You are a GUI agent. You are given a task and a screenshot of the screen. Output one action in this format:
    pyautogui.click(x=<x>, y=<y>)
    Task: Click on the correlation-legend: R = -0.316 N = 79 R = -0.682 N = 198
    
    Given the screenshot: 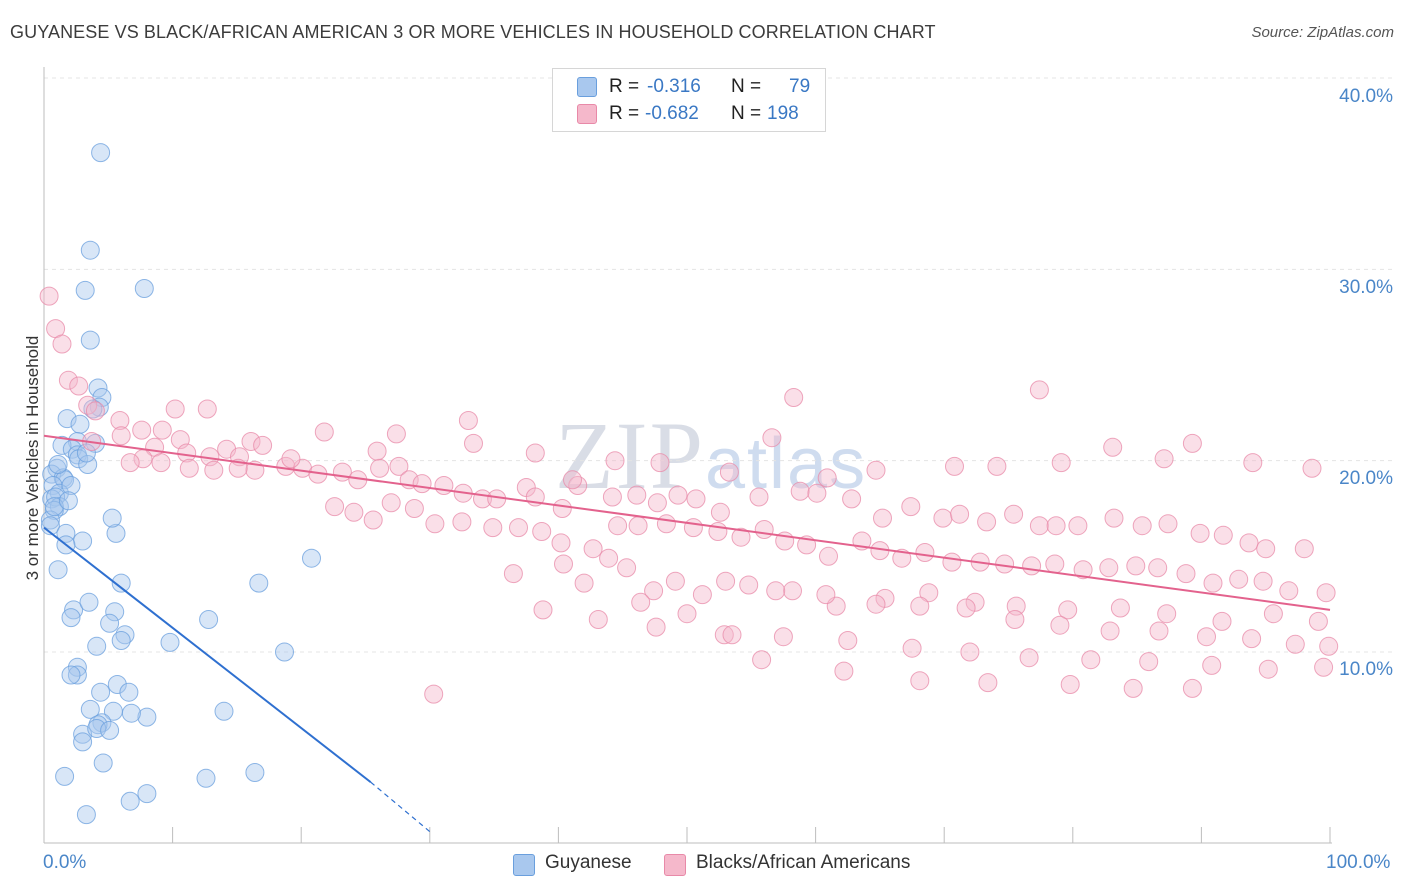 What is the action you would take?
    pyautogui.click(x=689, y=100)
    